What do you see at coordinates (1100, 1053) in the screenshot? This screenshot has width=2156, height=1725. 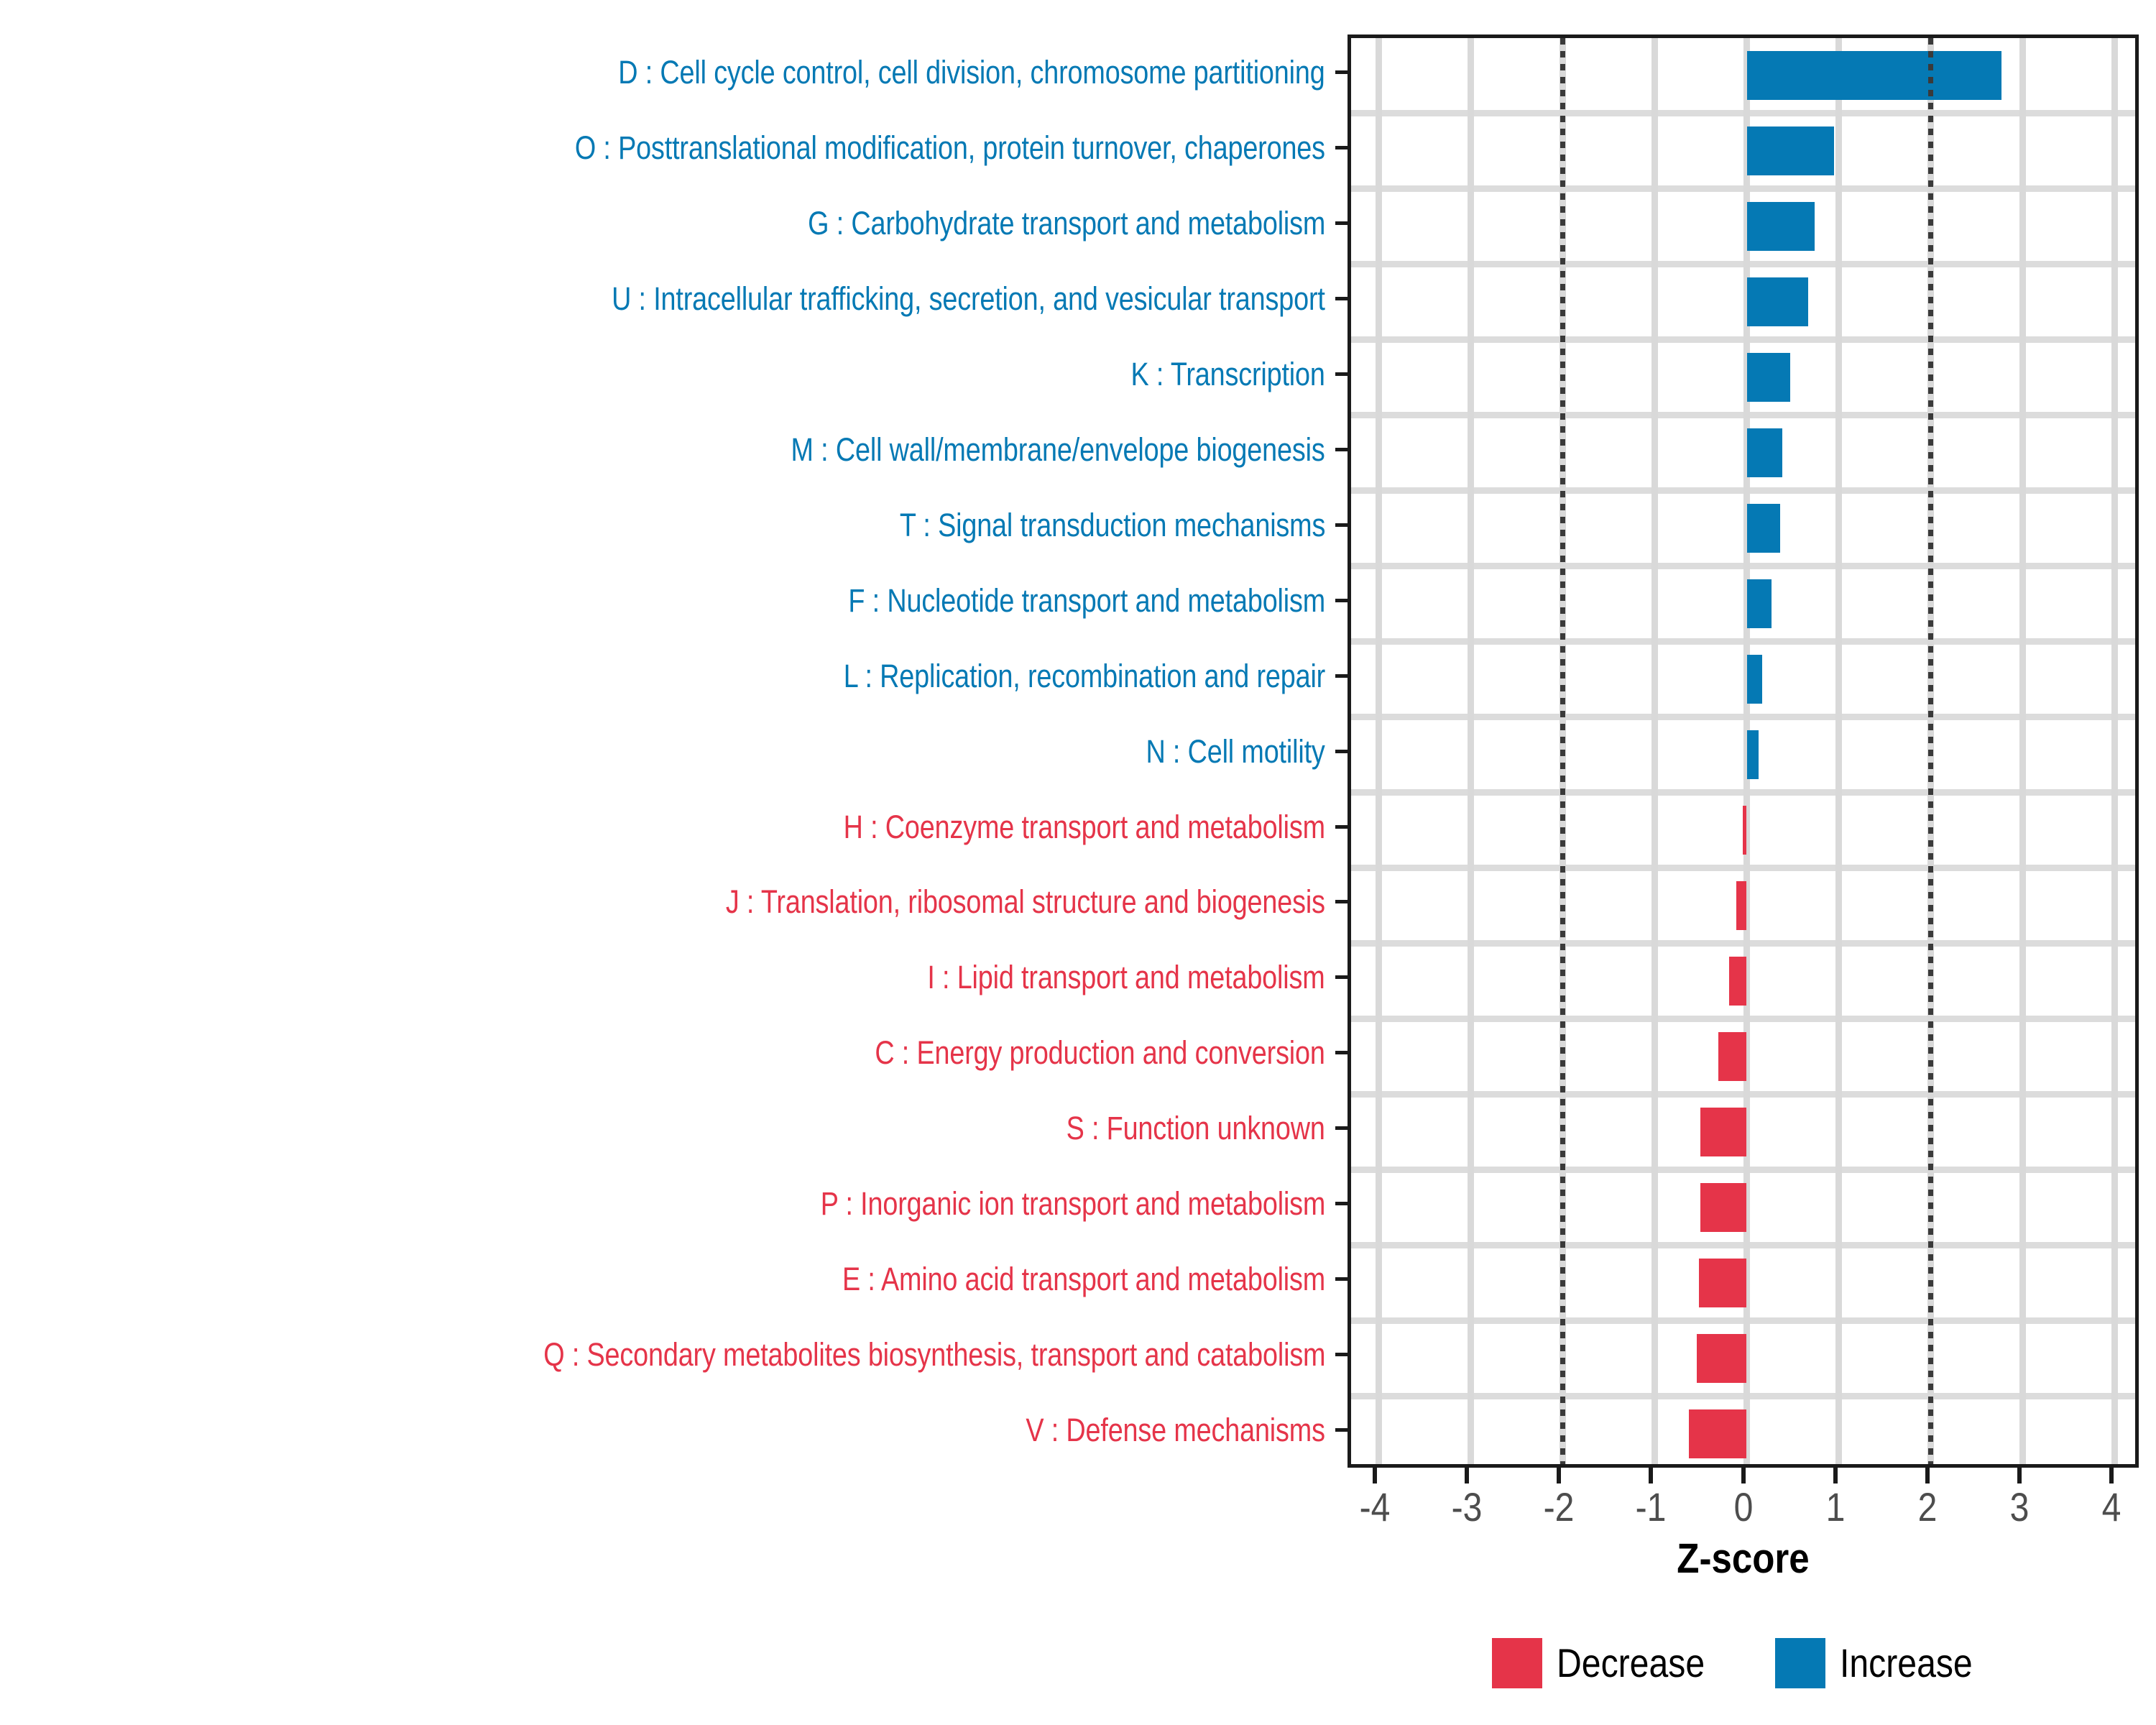 I see `y-axis-category-label: C : Energy production and conversion` at bounding box center [1100, 1053].